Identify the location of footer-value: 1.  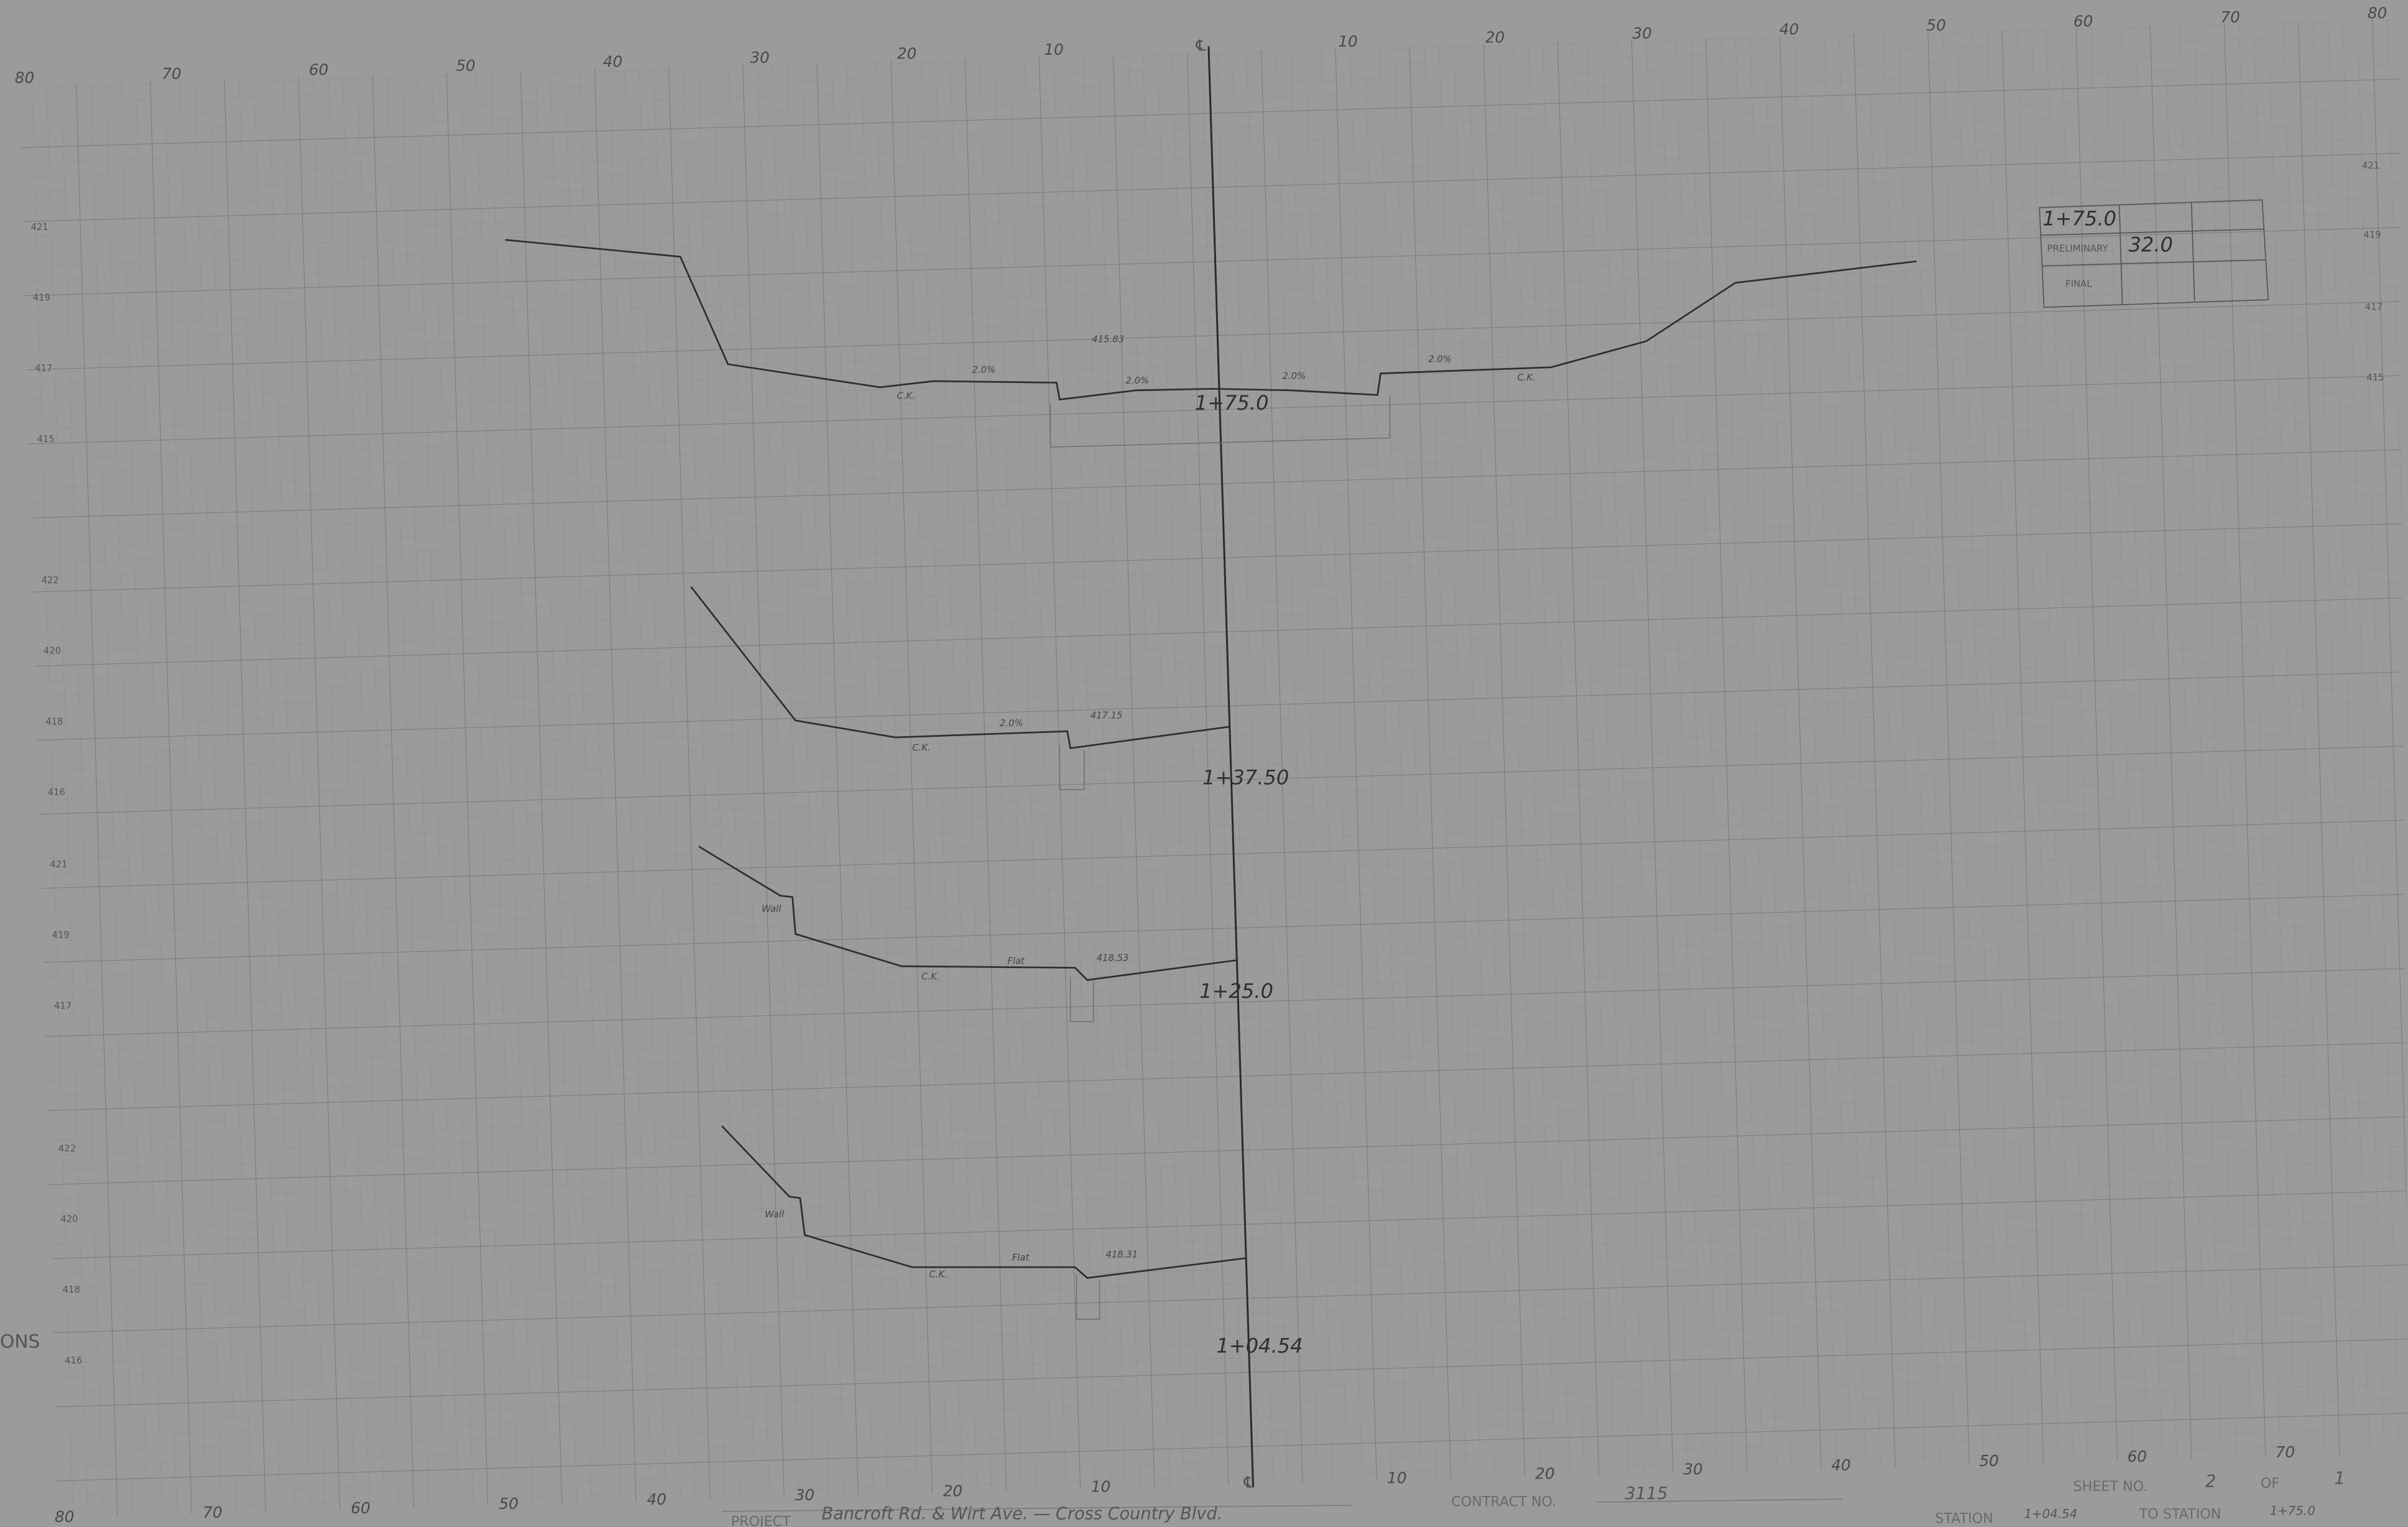
(2339, 1478).